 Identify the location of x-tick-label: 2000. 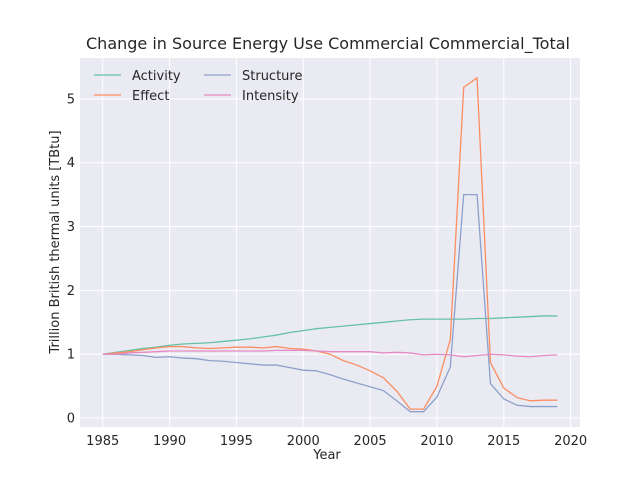
(303, 441).